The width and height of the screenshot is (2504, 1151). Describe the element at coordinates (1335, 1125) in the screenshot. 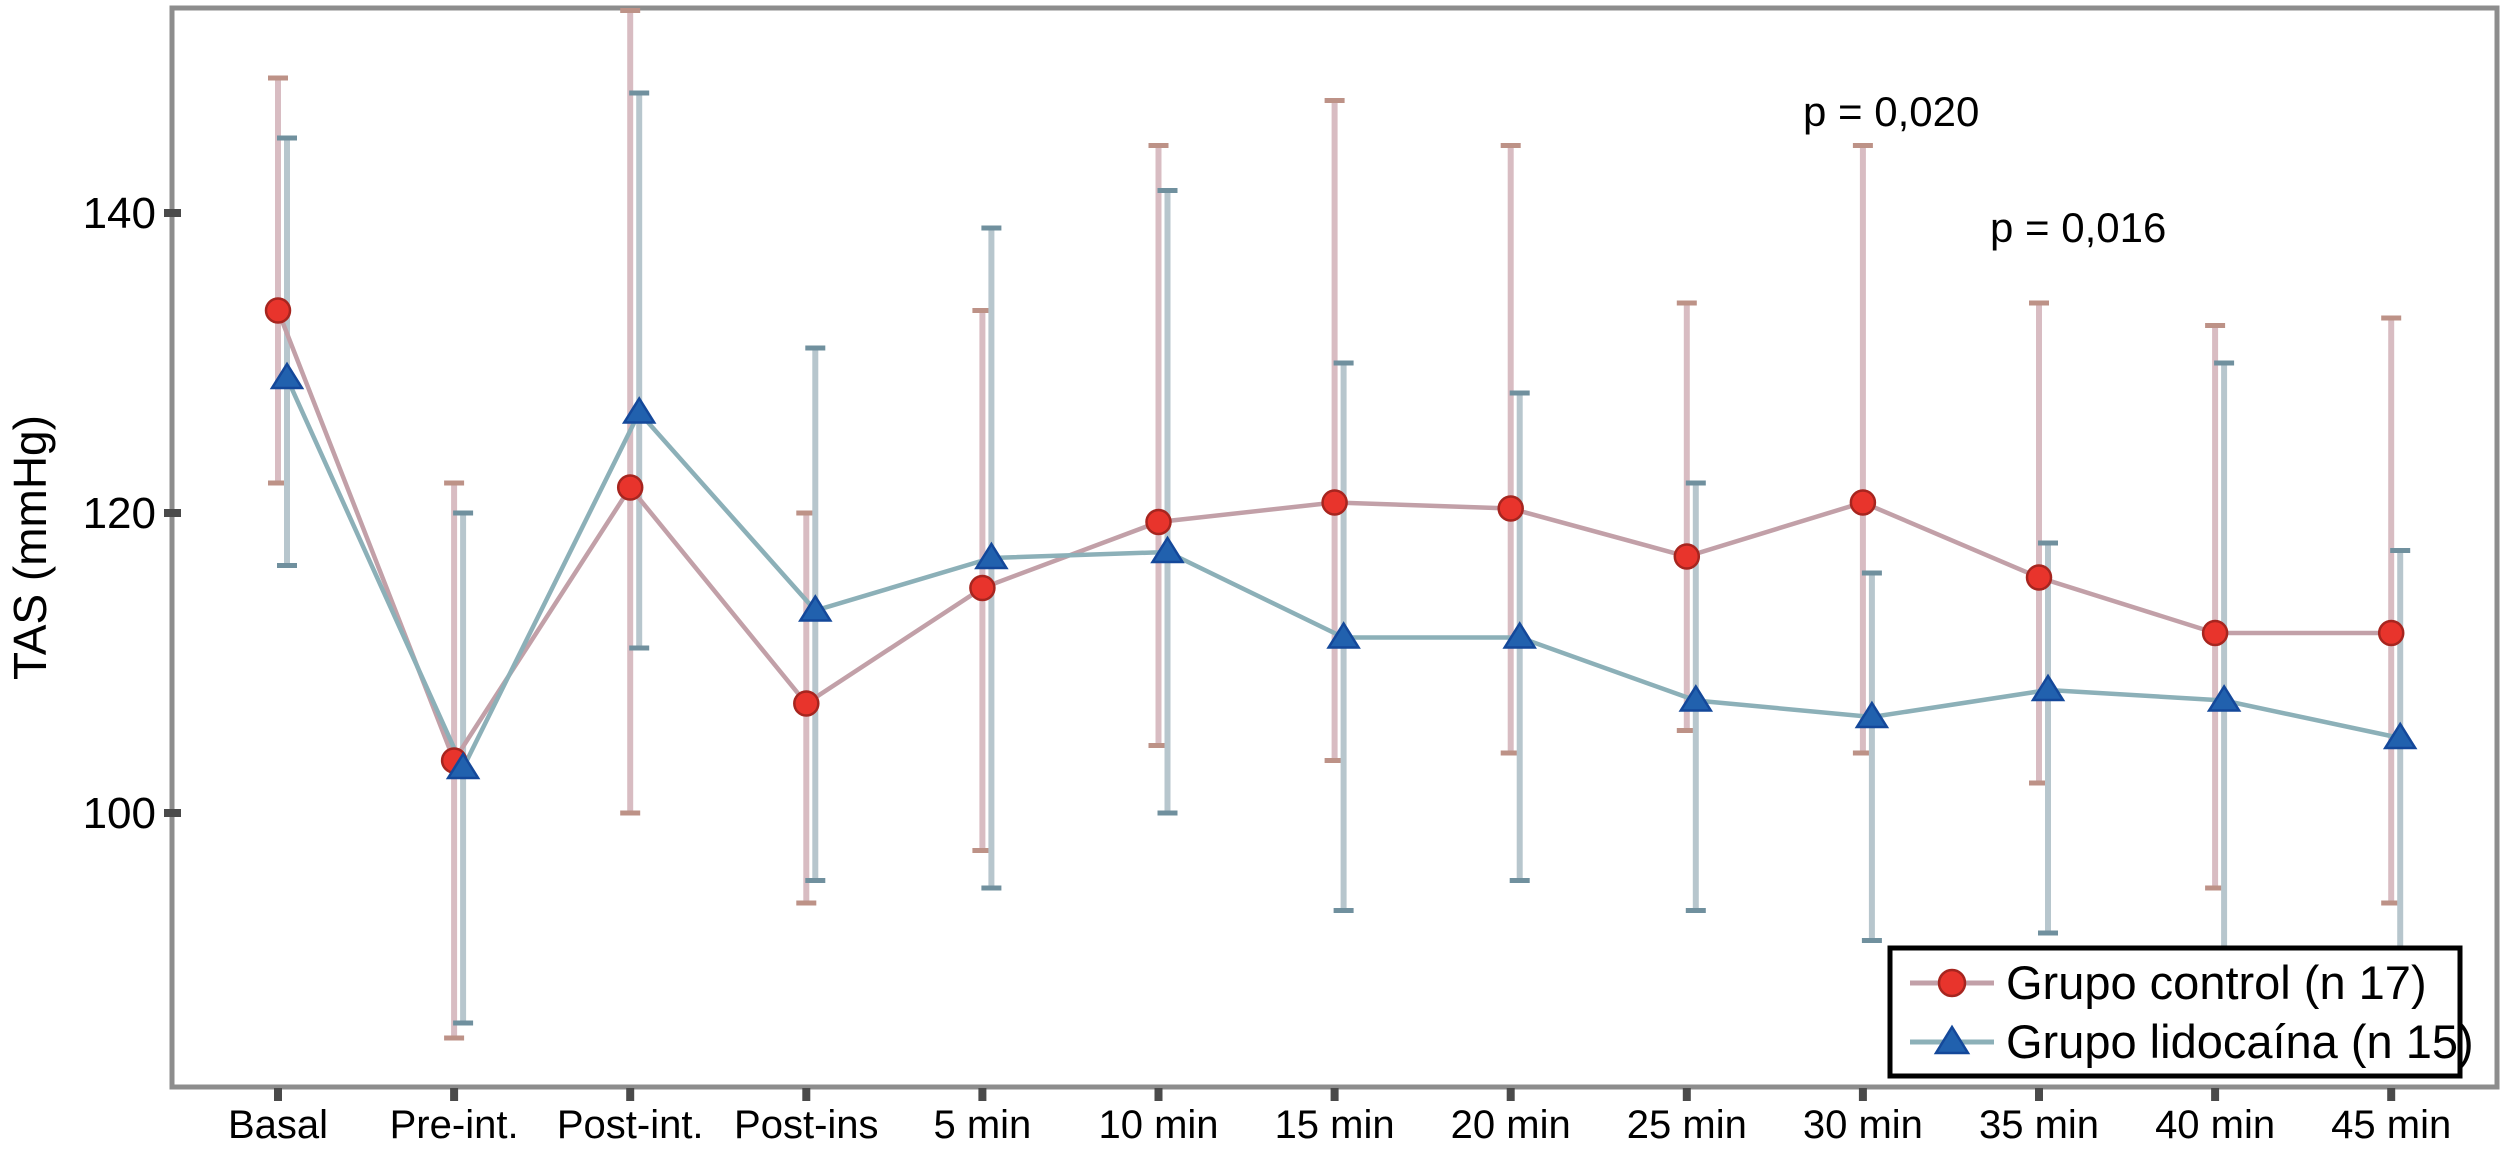

I see `x-tick-label: 15 min` at that location.